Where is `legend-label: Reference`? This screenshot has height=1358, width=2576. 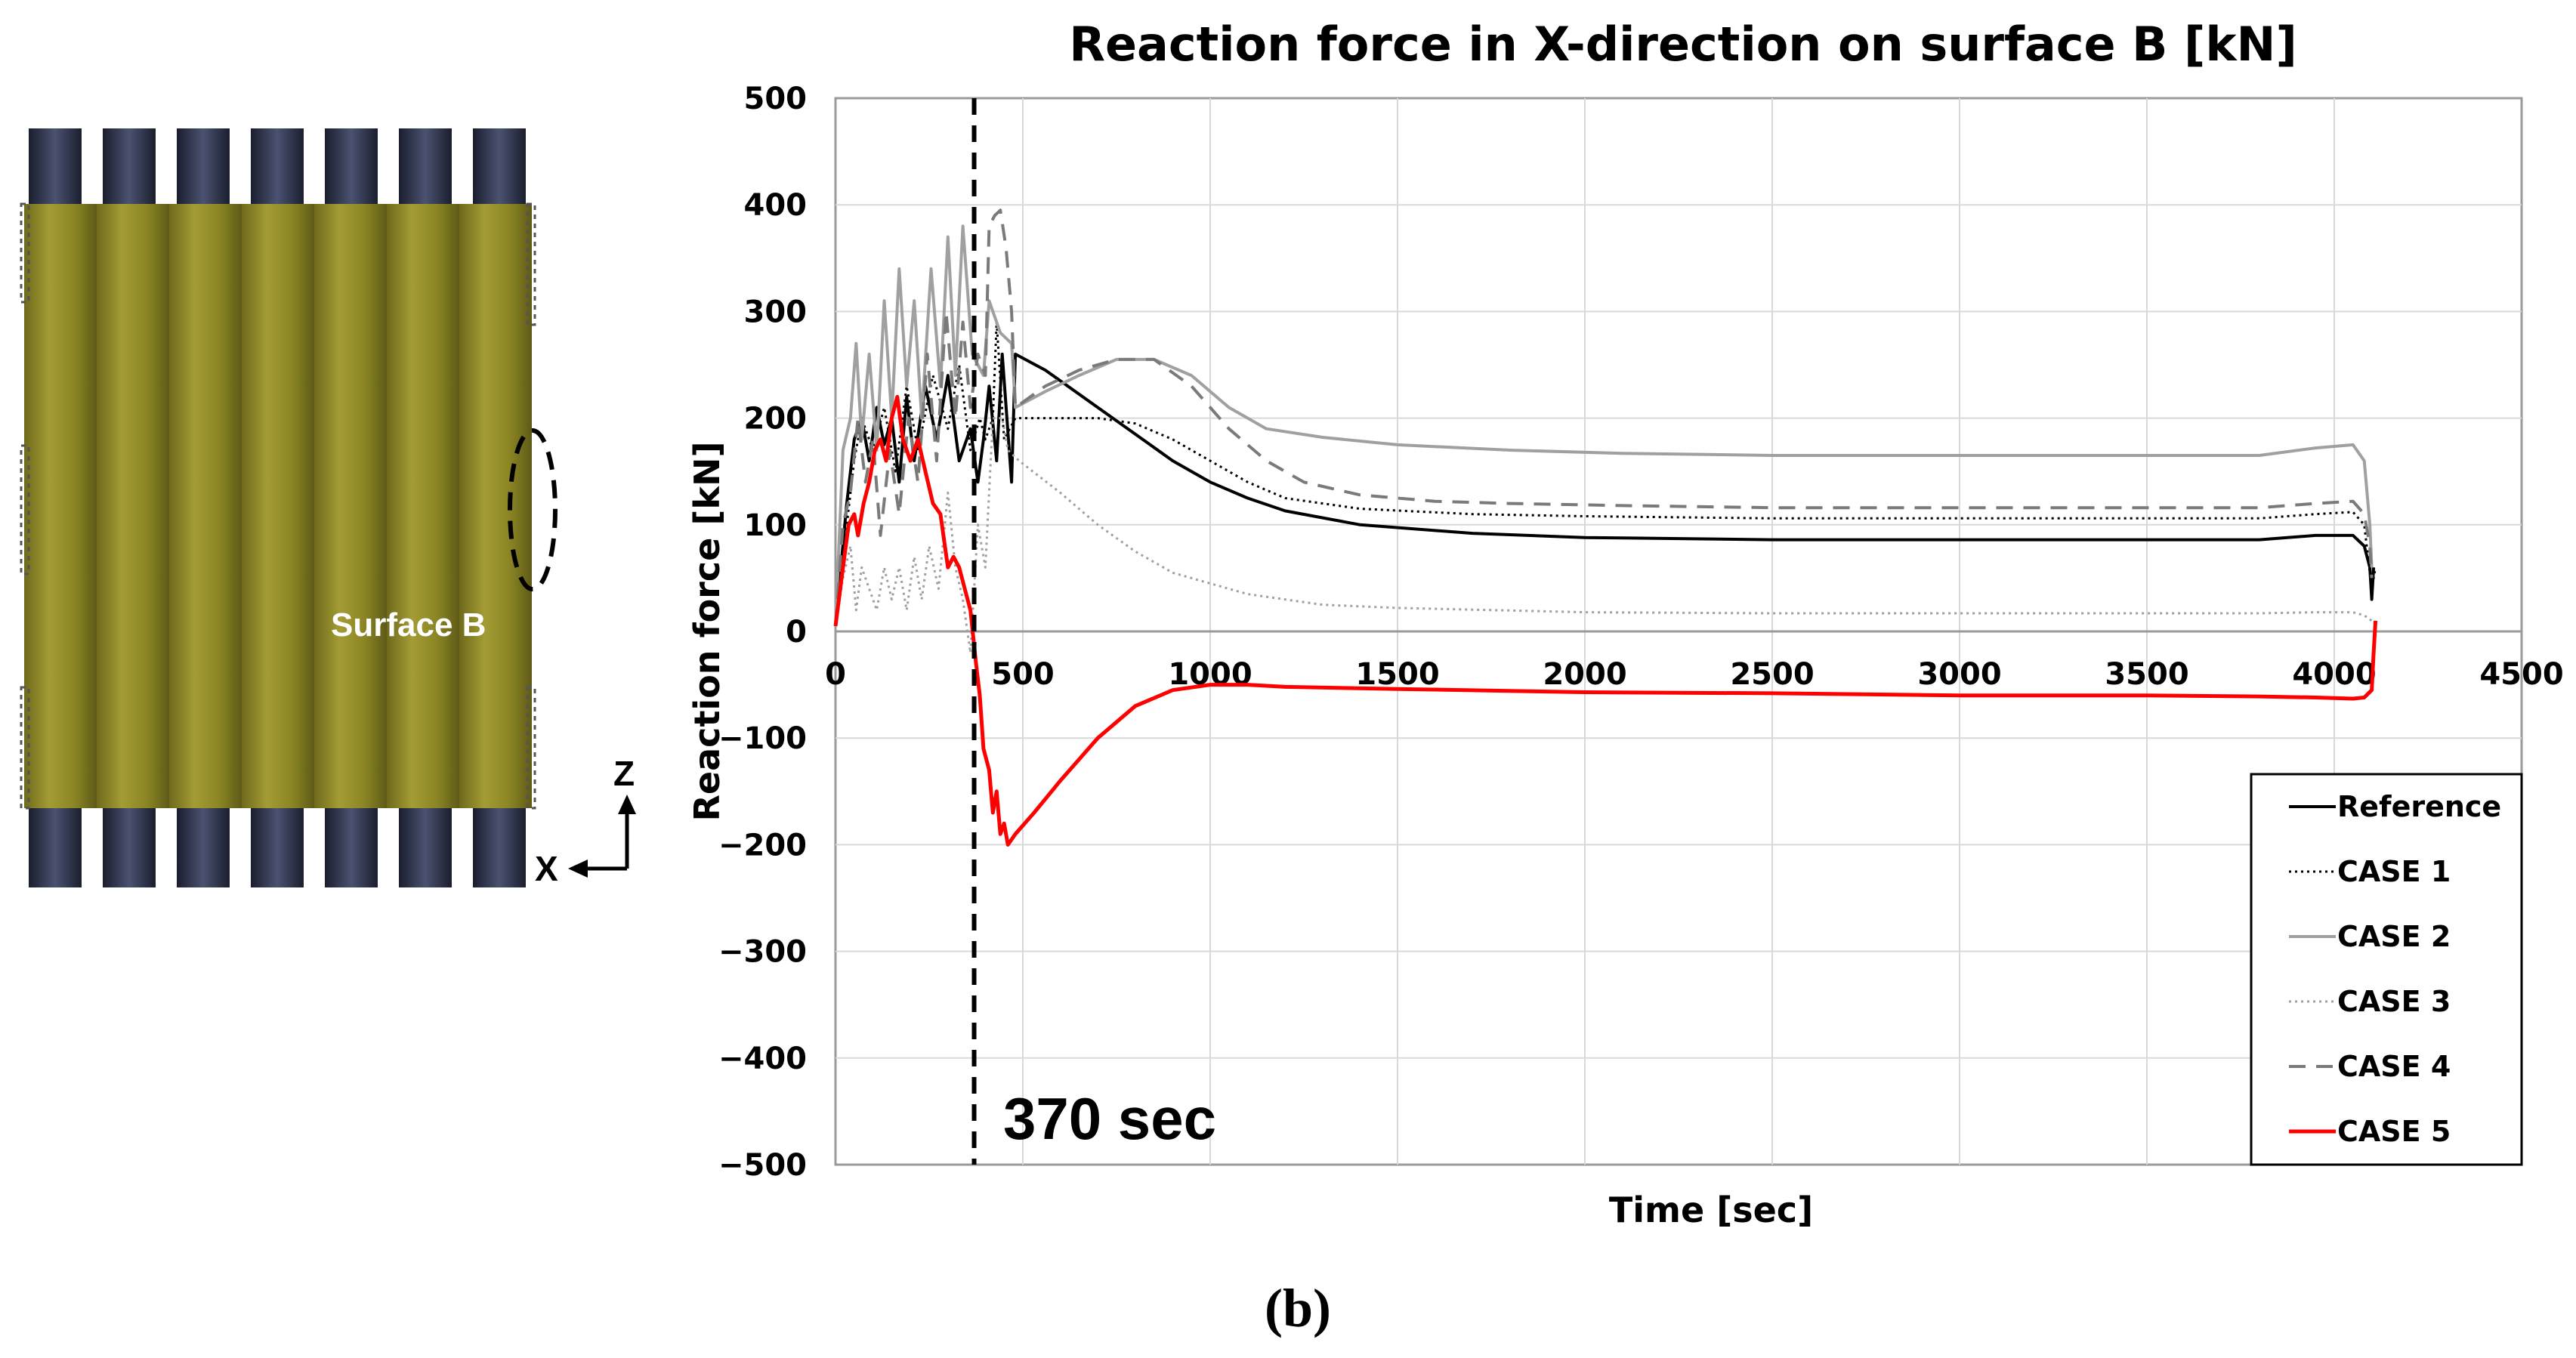 legend-label: Reference is located at coordinates (2419, 806).